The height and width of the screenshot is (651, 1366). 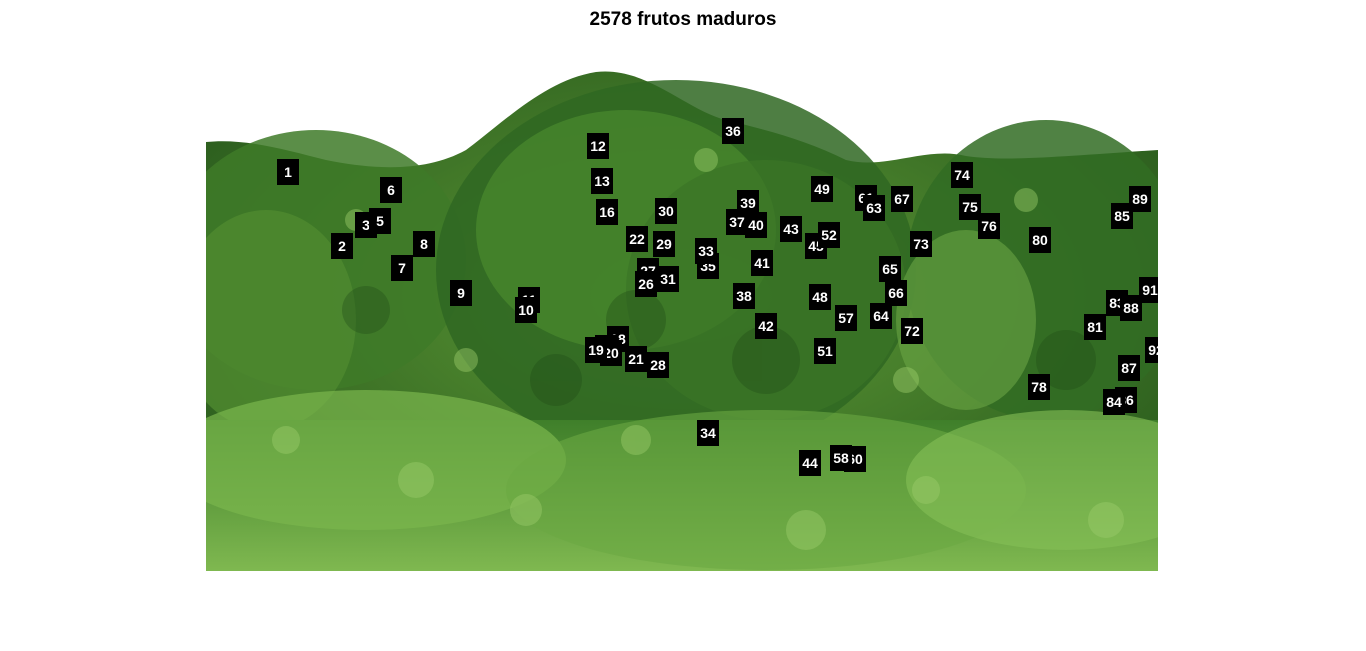 What do you see at coordinates (989, 226) in the screenshot?
I see `fruit-marker: 76` at bounding box center [989, 226].